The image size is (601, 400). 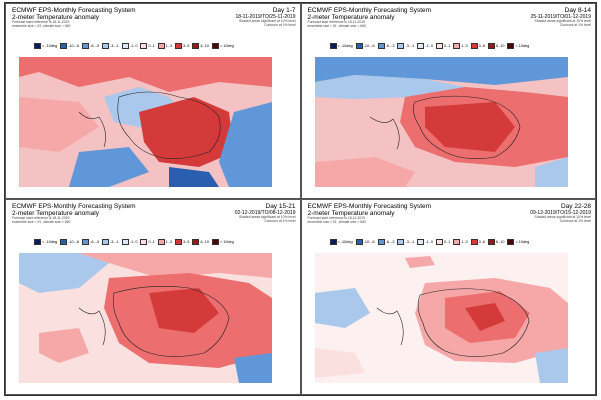 I want to click on legend-label: > 10deg, so click(x=226, y=46).